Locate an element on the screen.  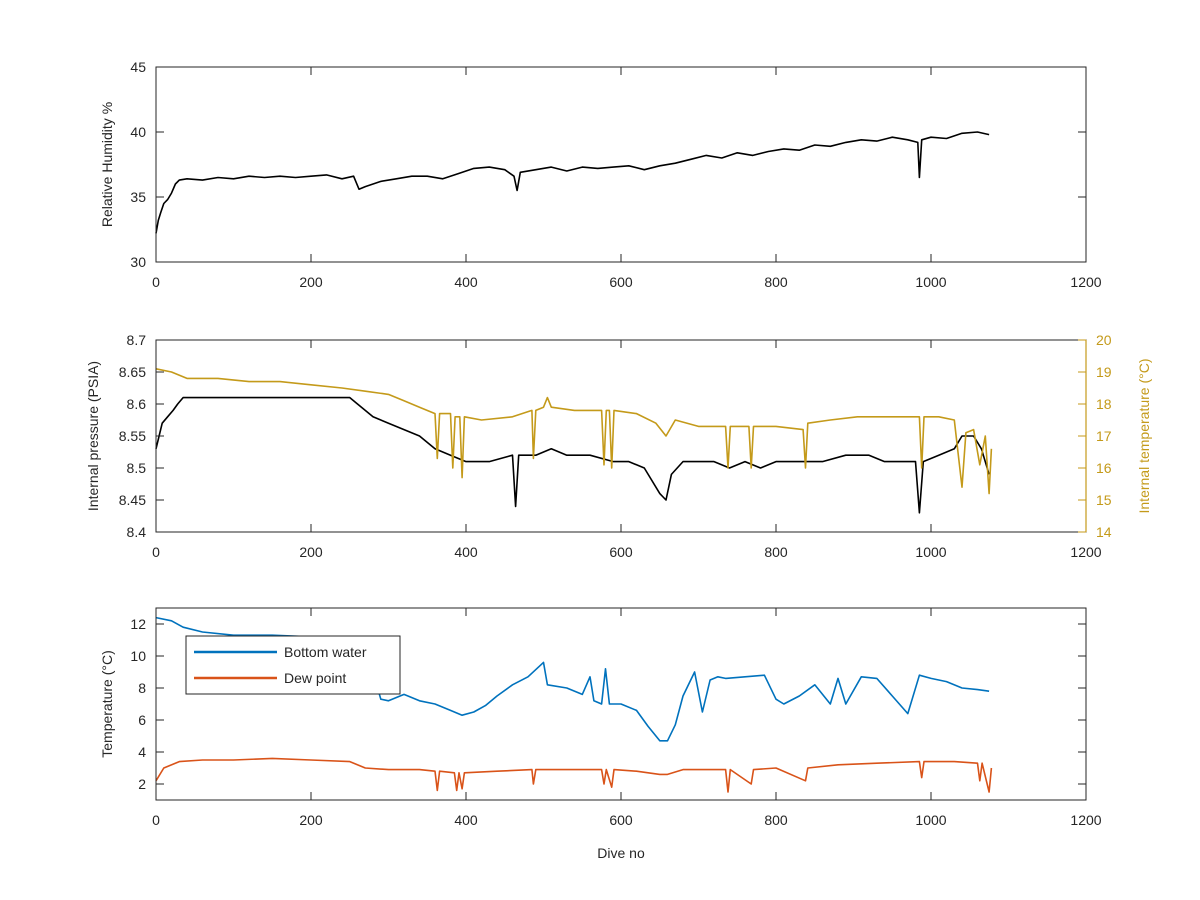
temperature-x-tick-label: 800 is located at coordinates (776, 820).